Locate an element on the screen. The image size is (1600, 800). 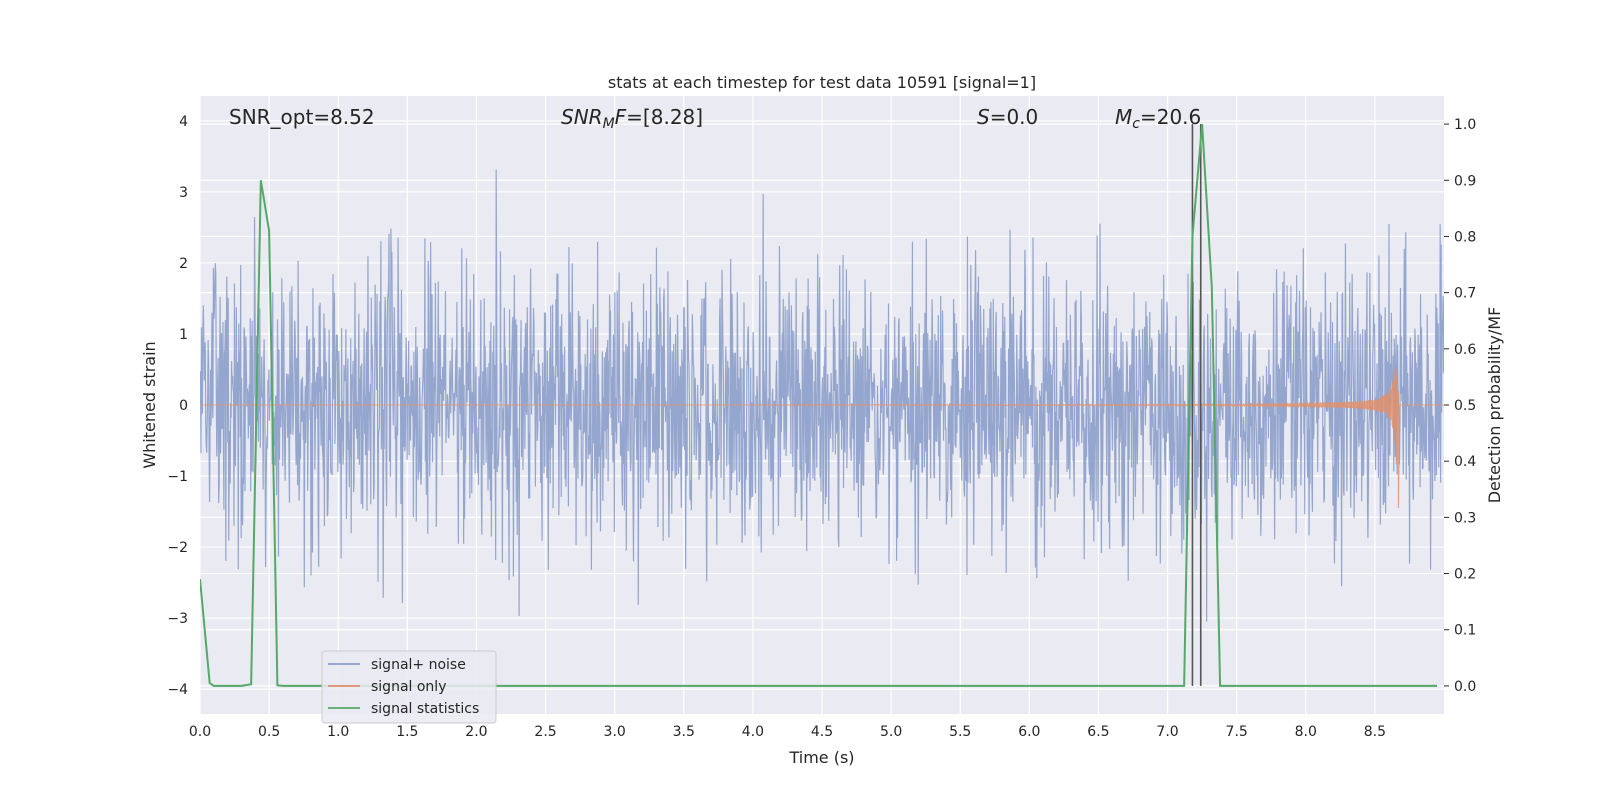
y-tick-label-right: 0.3 is located at coordinates (1465, 518).